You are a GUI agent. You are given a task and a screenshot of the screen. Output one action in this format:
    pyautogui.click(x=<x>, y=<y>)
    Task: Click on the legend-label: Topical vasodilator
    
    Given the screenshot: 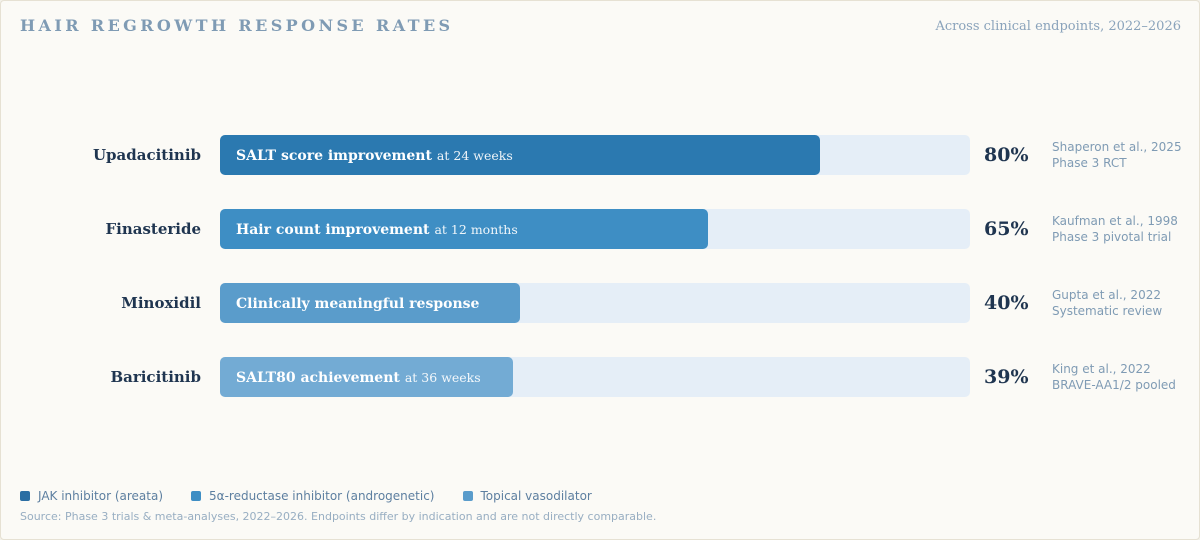 What is the action you would take?
    pyautogui.click(x=536, y=496)
    